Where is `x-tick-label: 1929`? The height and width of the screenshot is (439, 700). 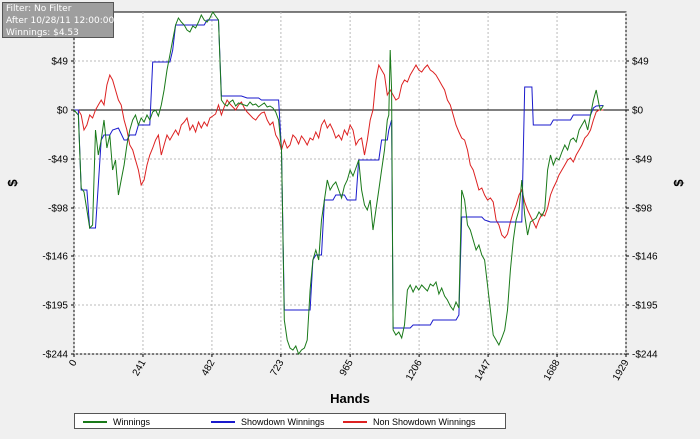 x-tick-label: 1929 is located at coordinates (621, 370).